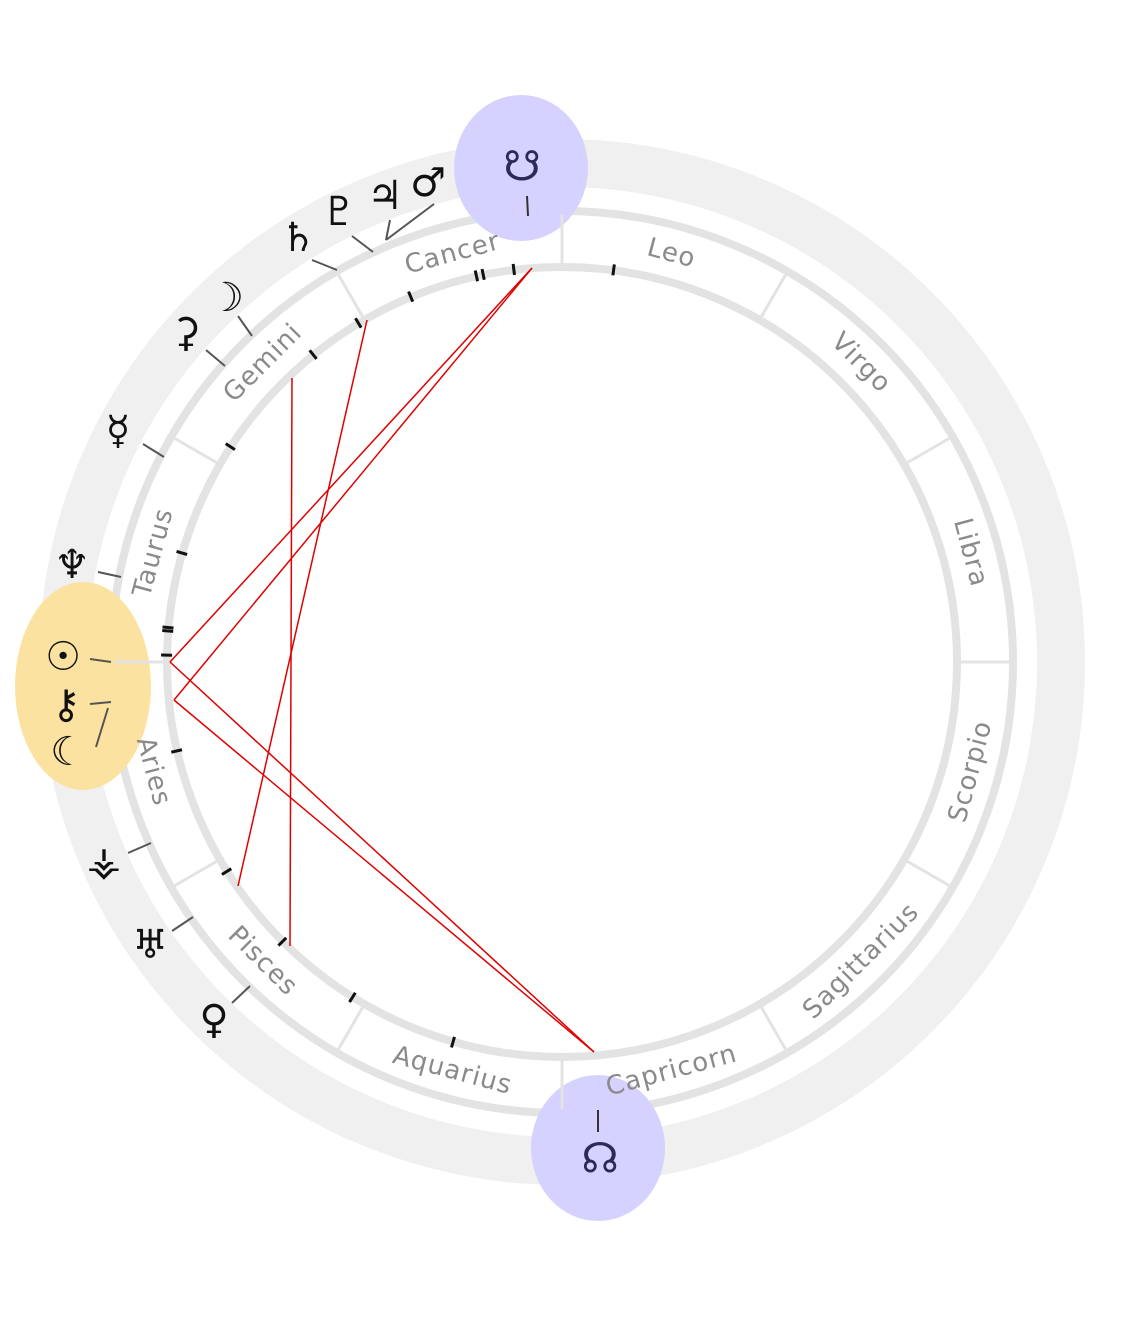 This screenshot has height=1319, width=1125. What do you see at coordinates (118, 431) in the screenshot?
I see `mercury-glyph-icon: ☿` at bounding box center [118, 431].